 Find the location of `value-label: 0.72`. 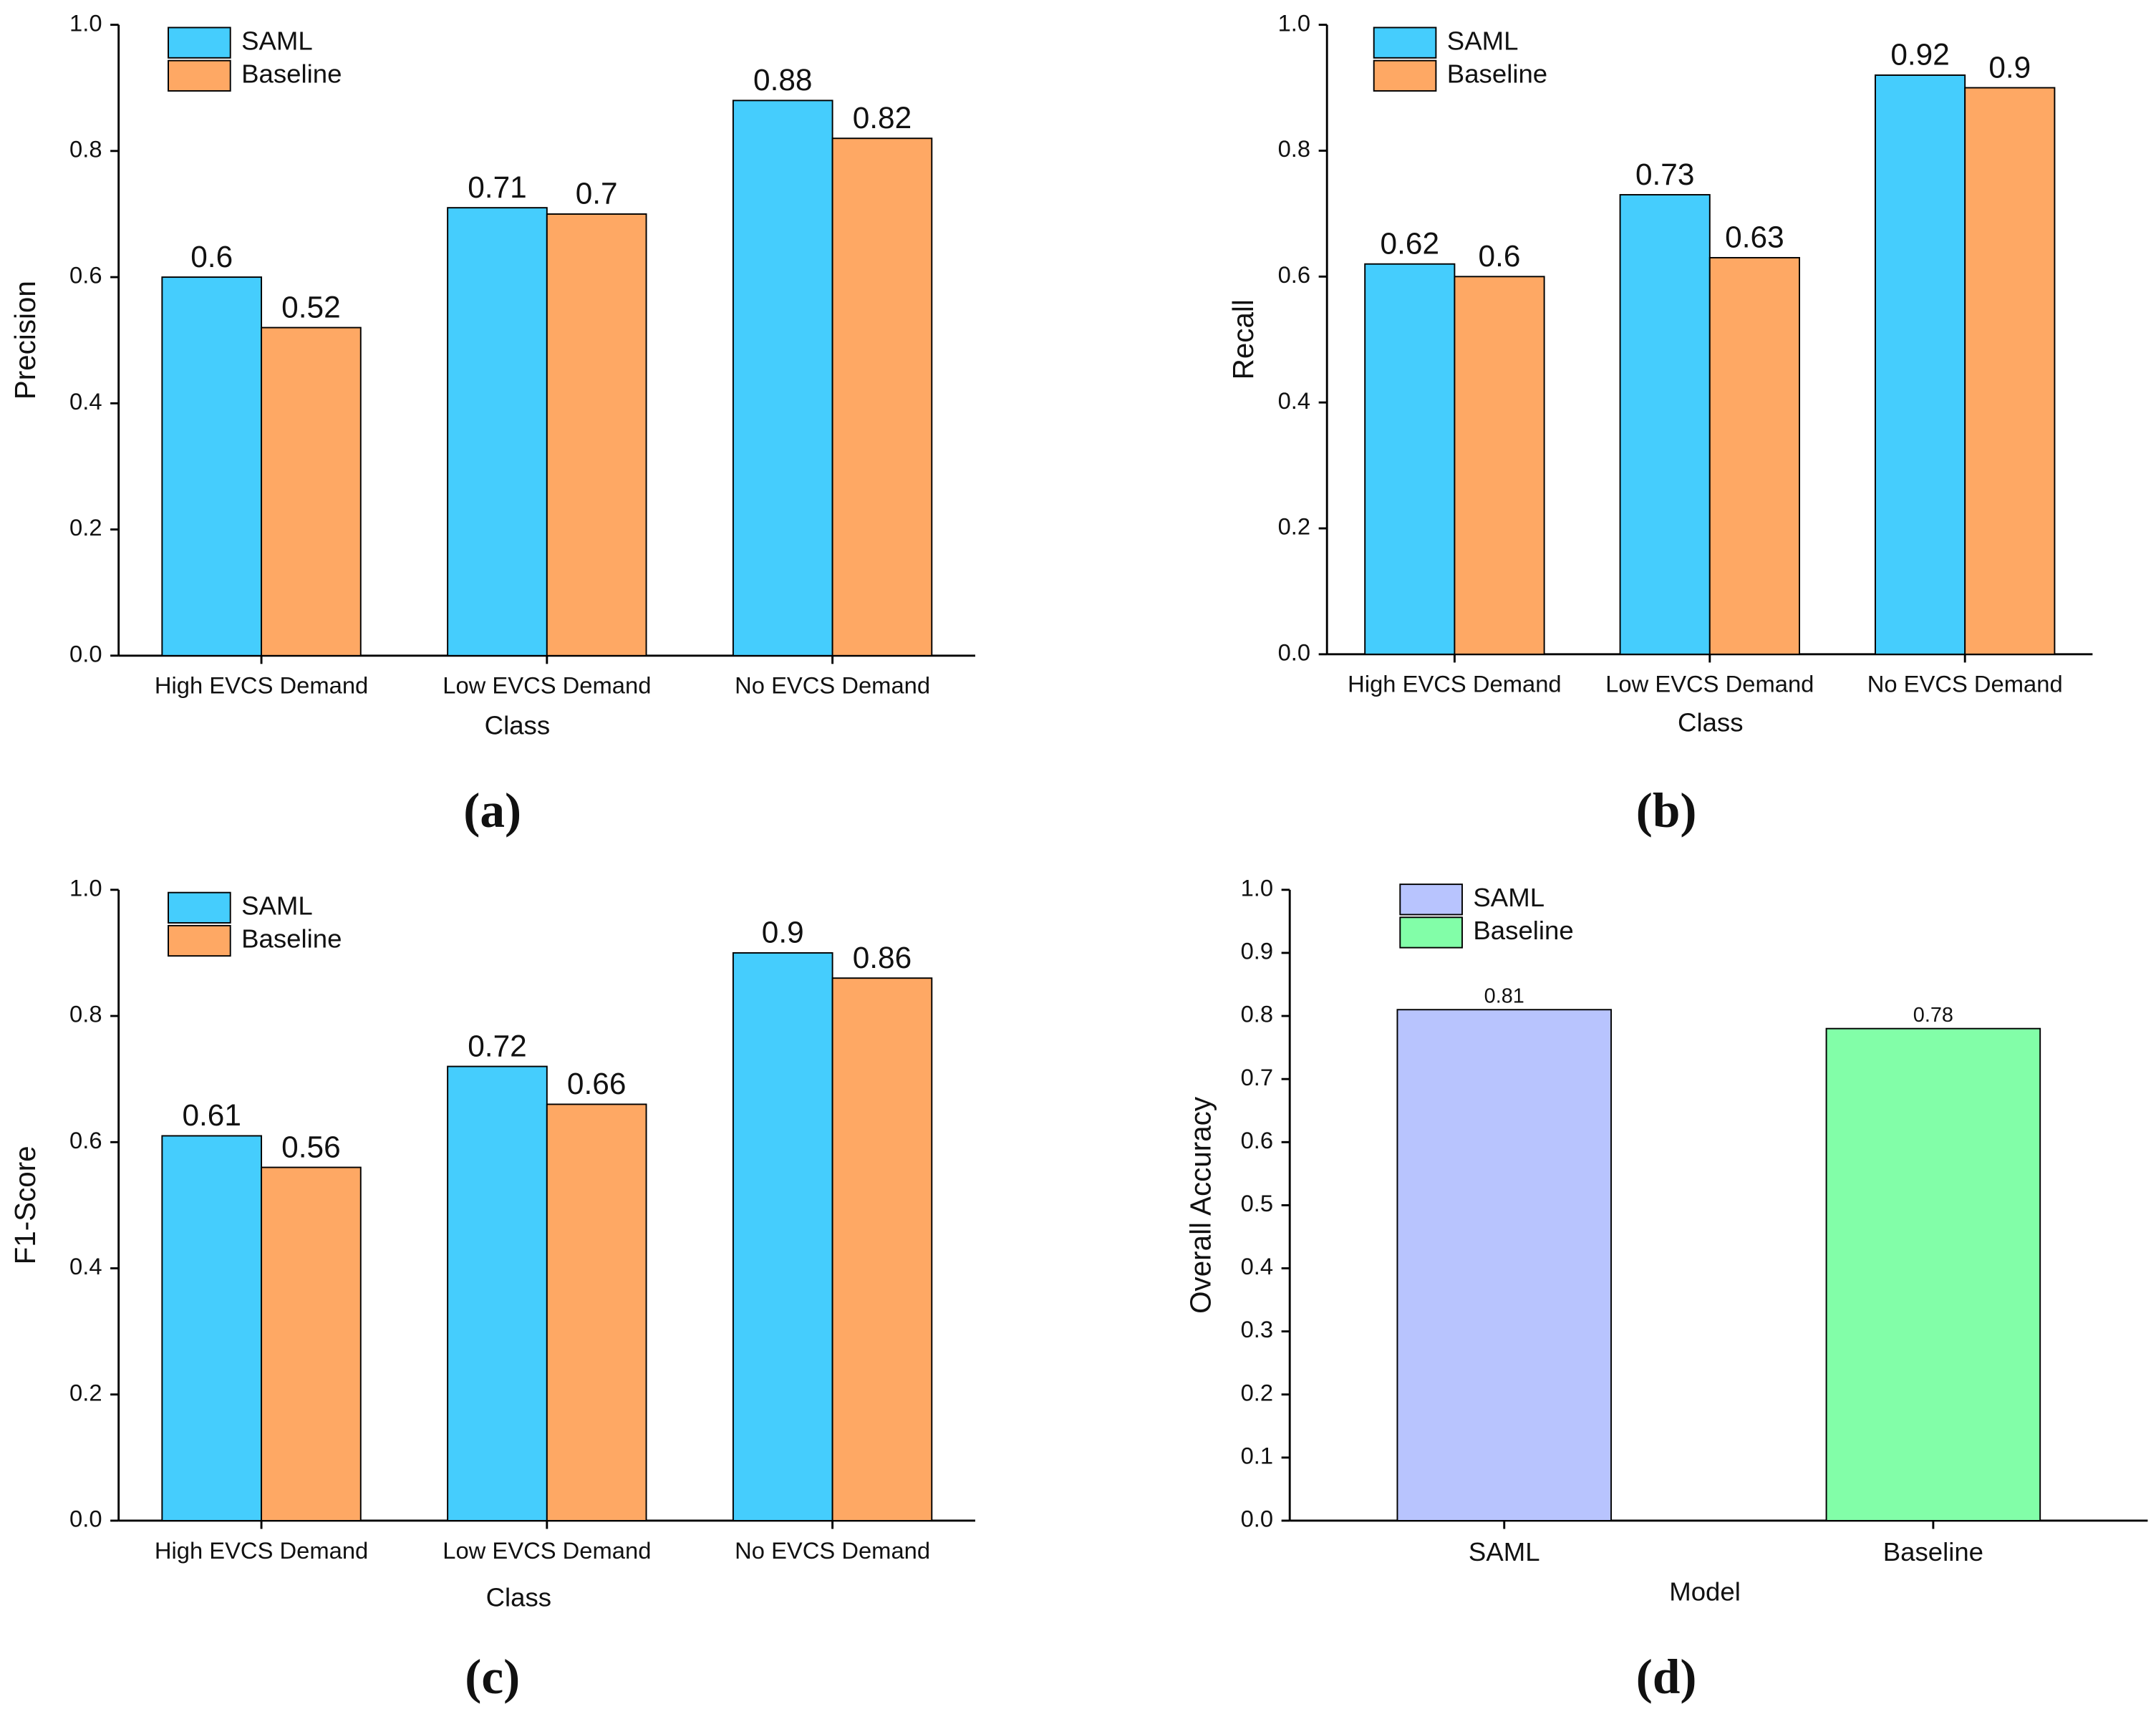

value-label: 0.72 is located at coordinates (497, 1045).